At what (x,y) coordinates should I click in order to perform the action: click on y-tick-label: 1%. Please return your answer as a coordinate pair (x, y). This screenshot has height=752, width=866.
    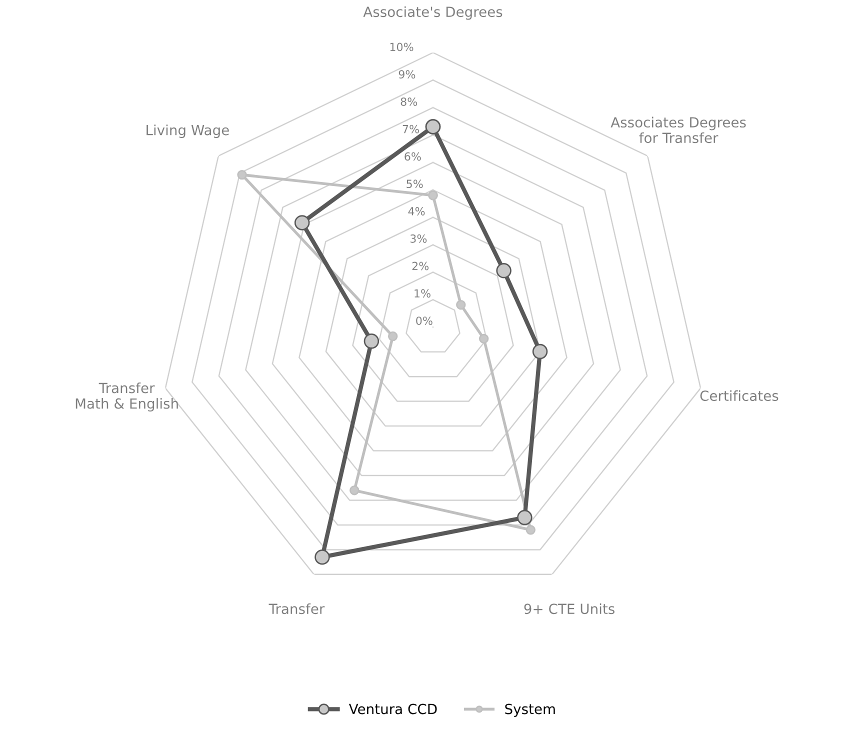
    Looking at the image, I should click on (422, 293).